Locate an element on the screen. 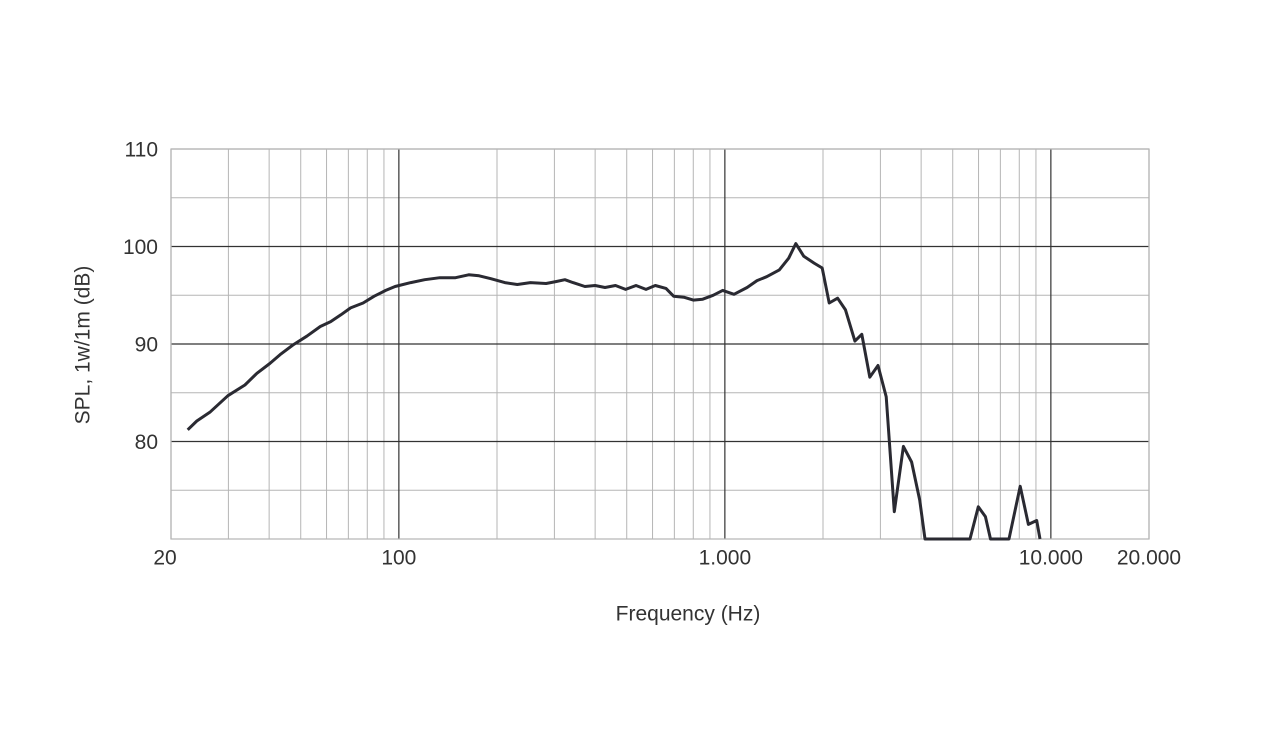  y-tick-label: 80 is located at coordinates (146, 442).